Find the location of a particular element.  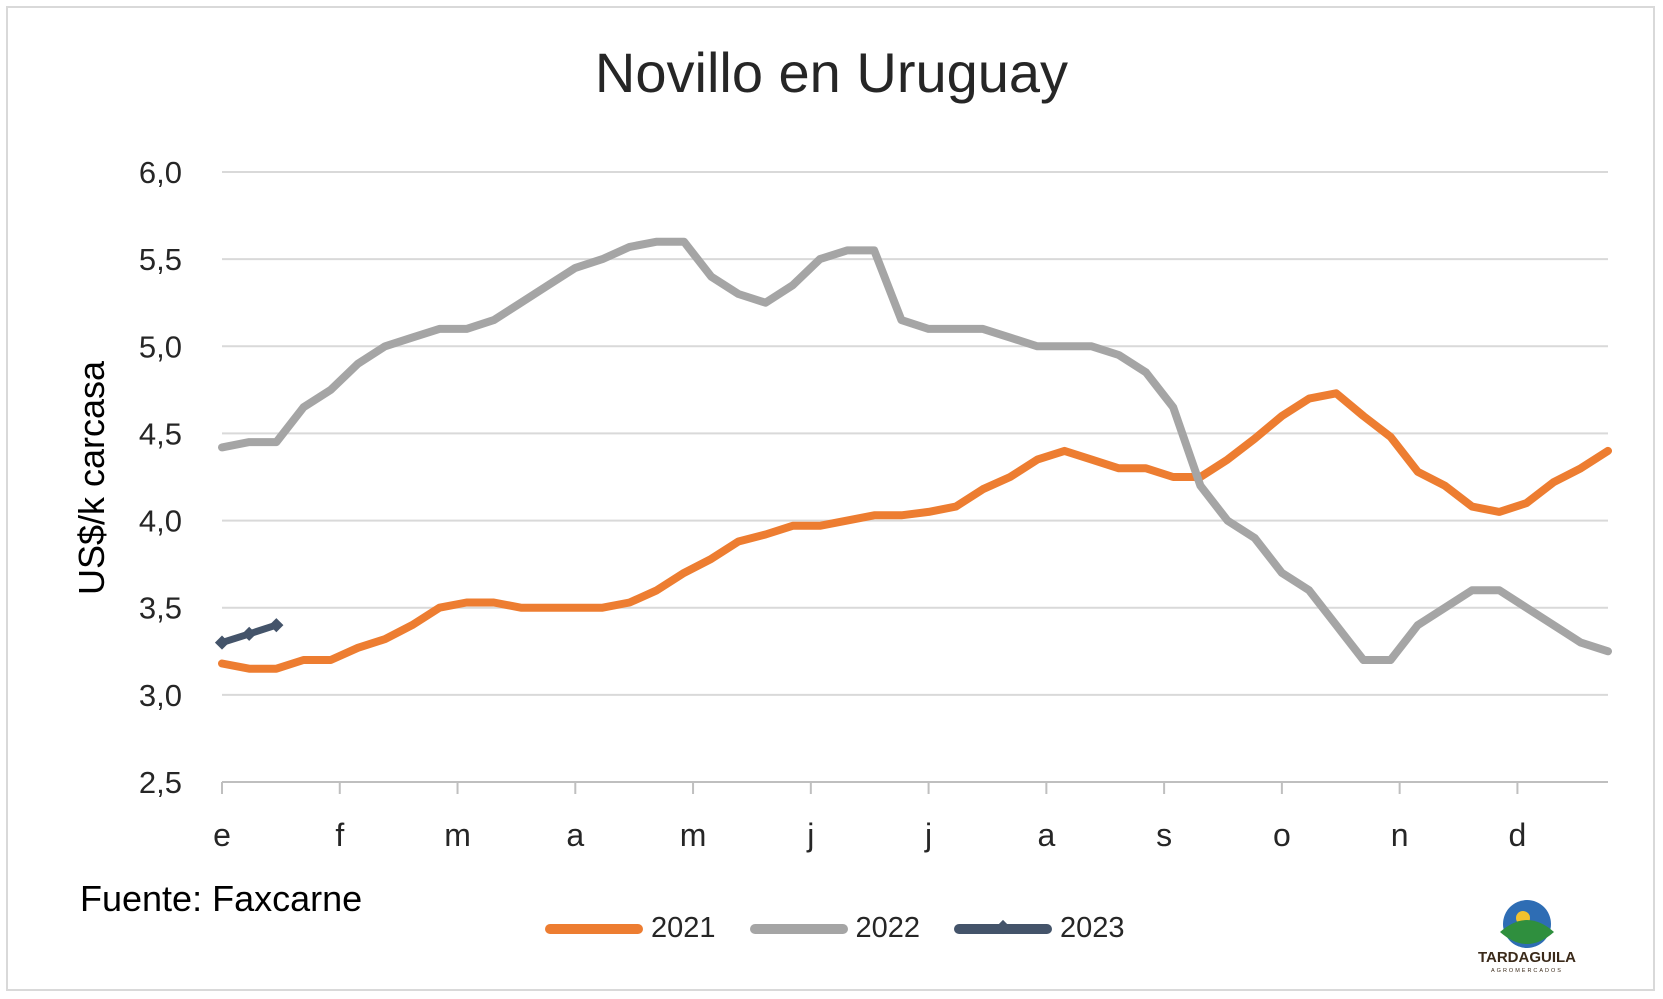

source-note: Fuente: Faxcarne is located at coordinates (221, 898).